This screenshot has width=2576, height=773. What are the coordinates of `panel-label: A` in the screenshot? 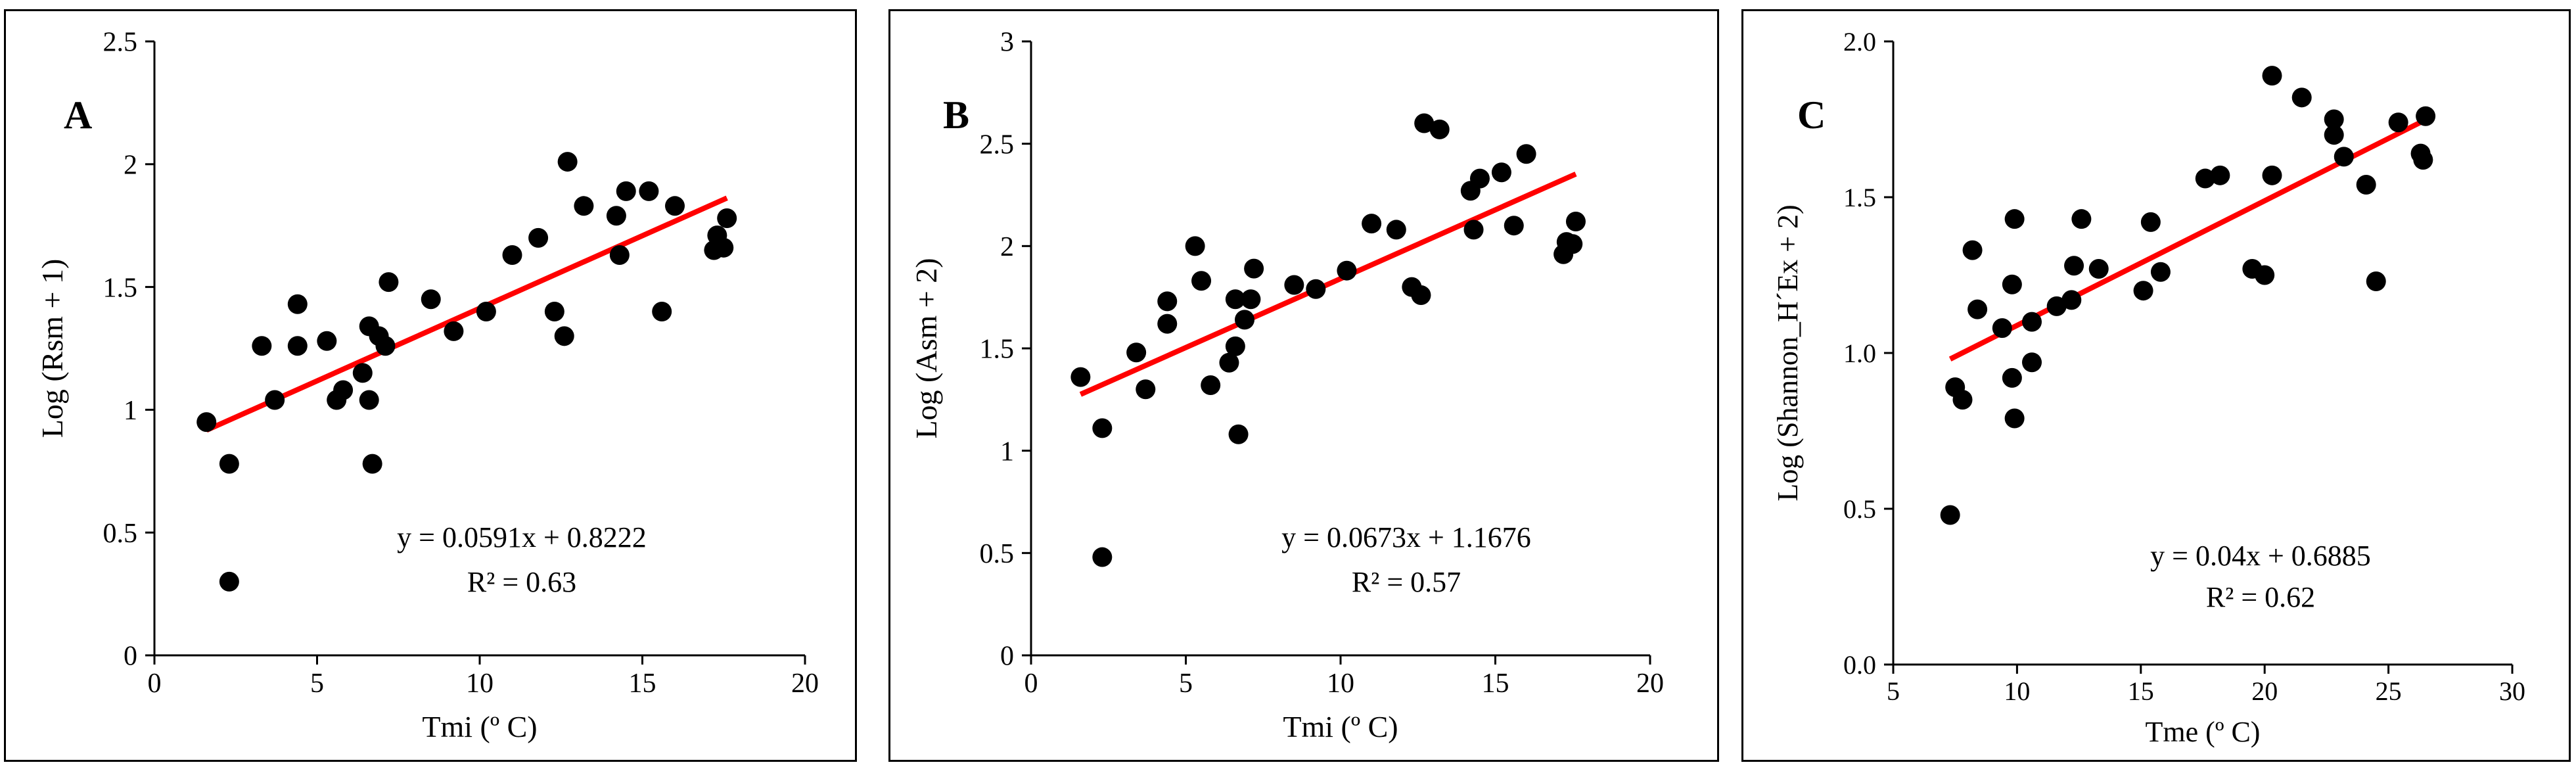 It's located at (78, 115).